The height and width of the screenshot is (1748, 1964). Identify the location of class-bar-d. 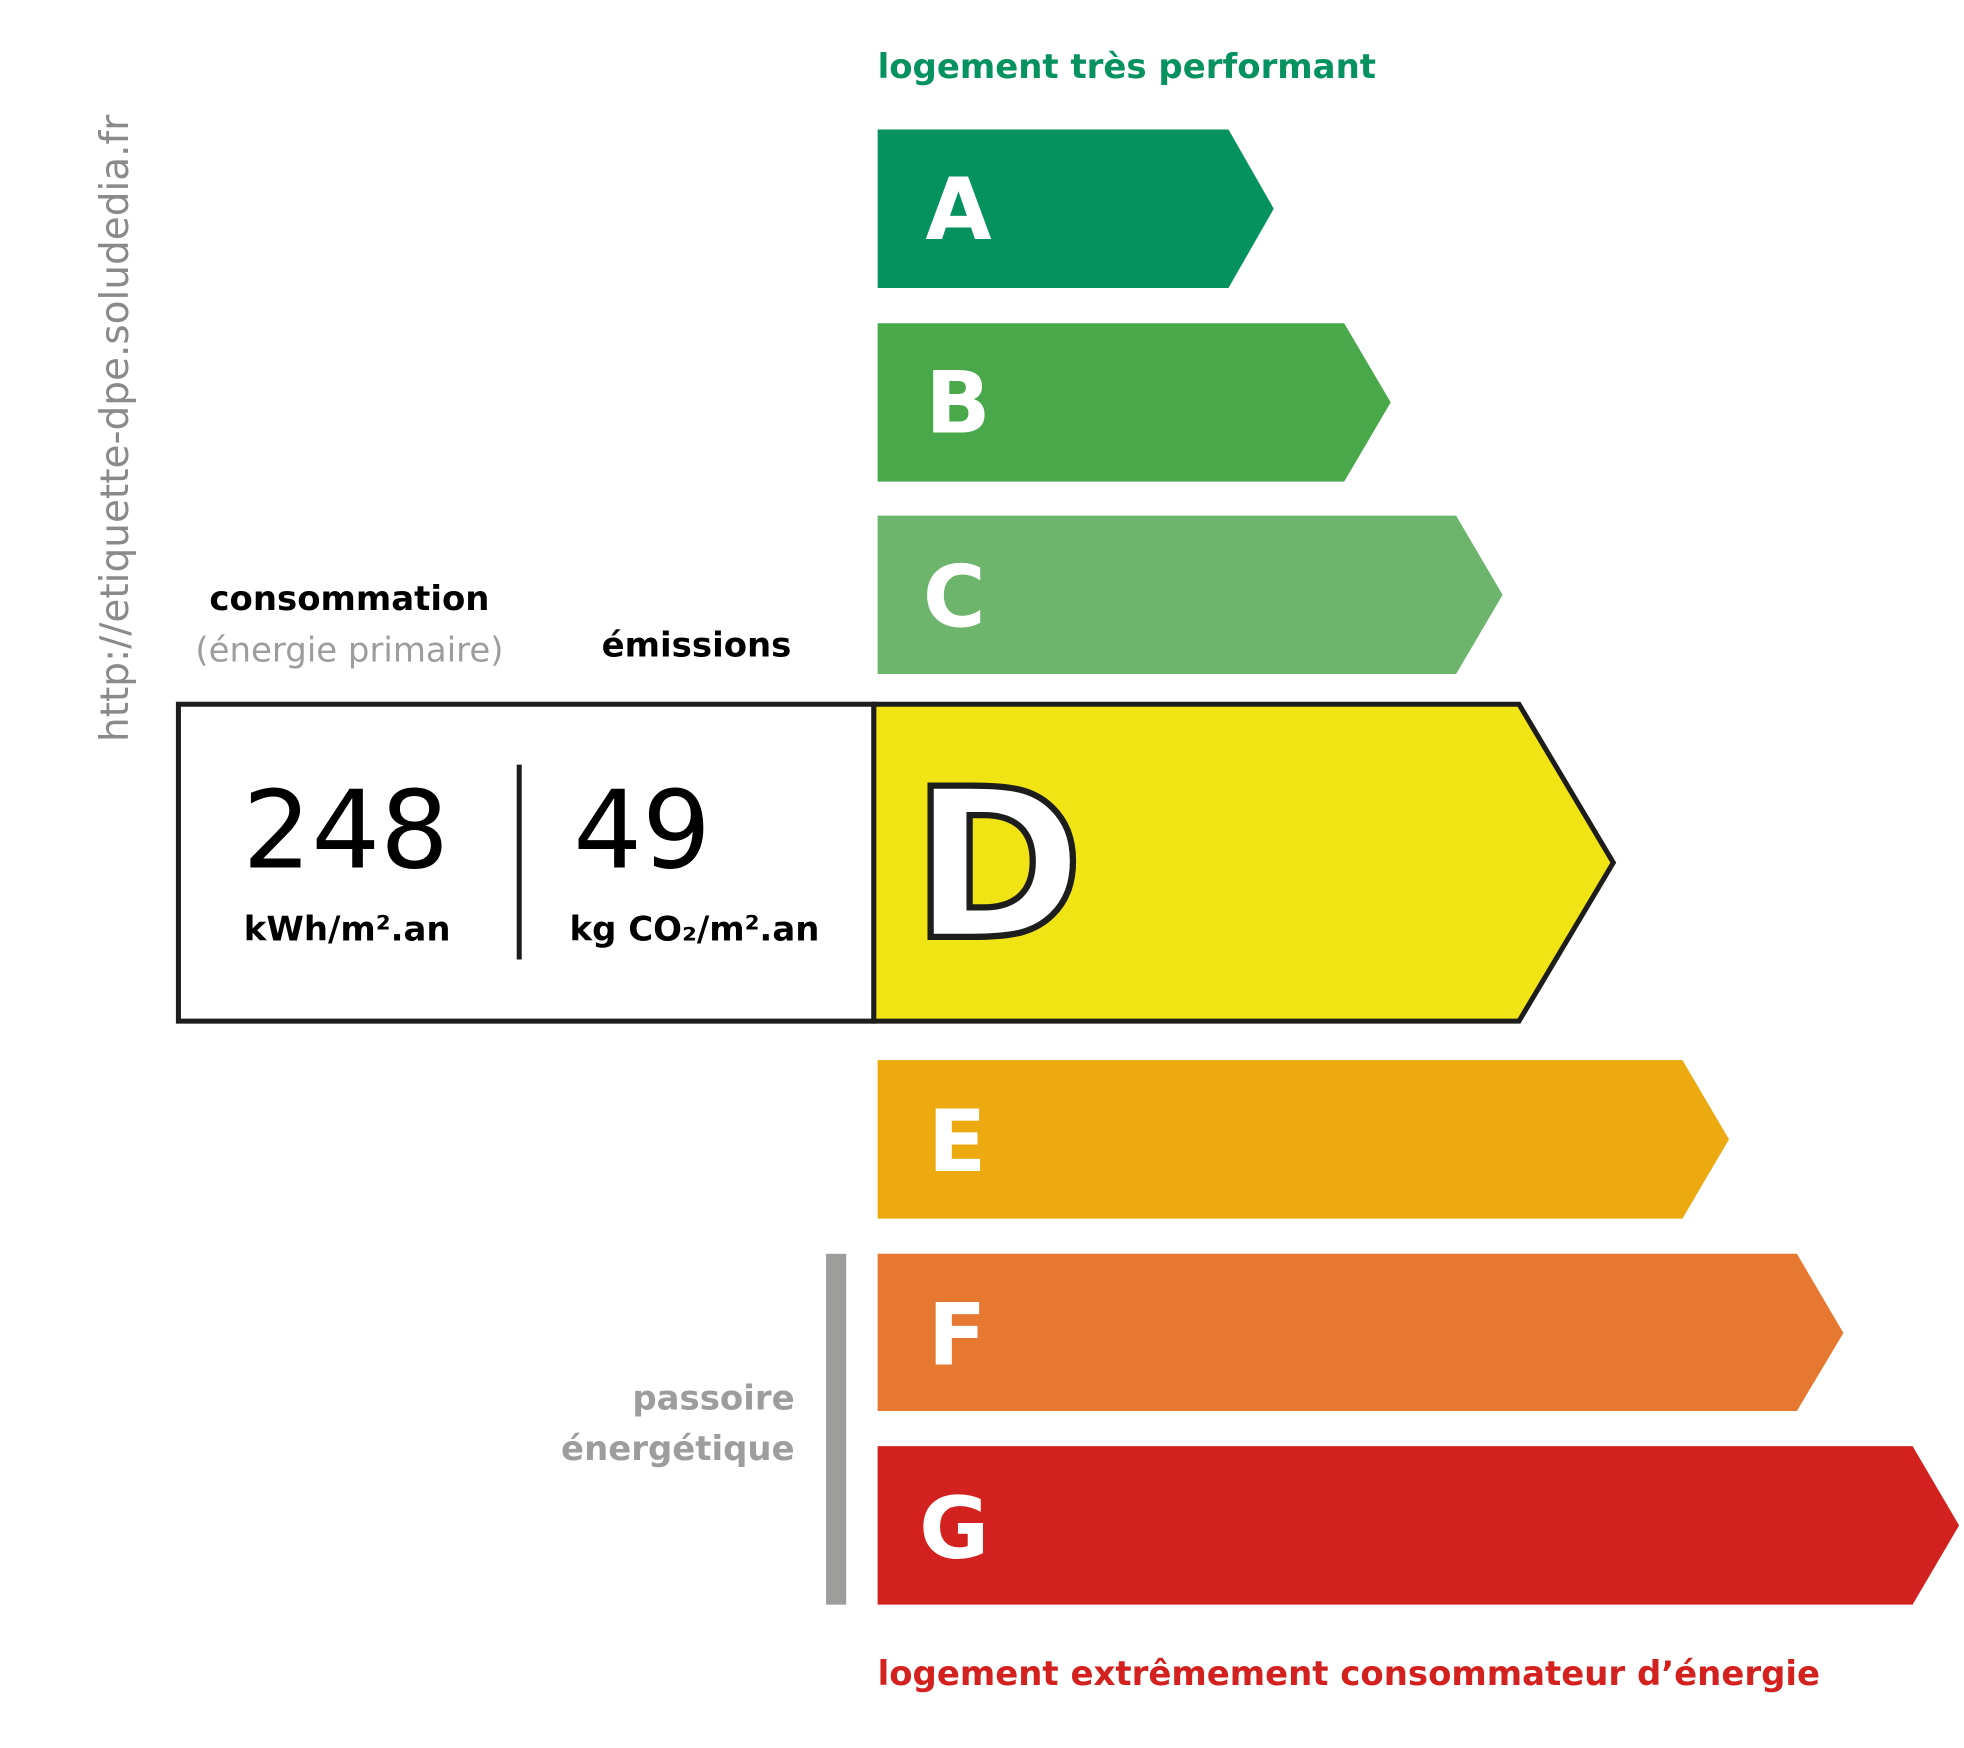
(1244, 862).